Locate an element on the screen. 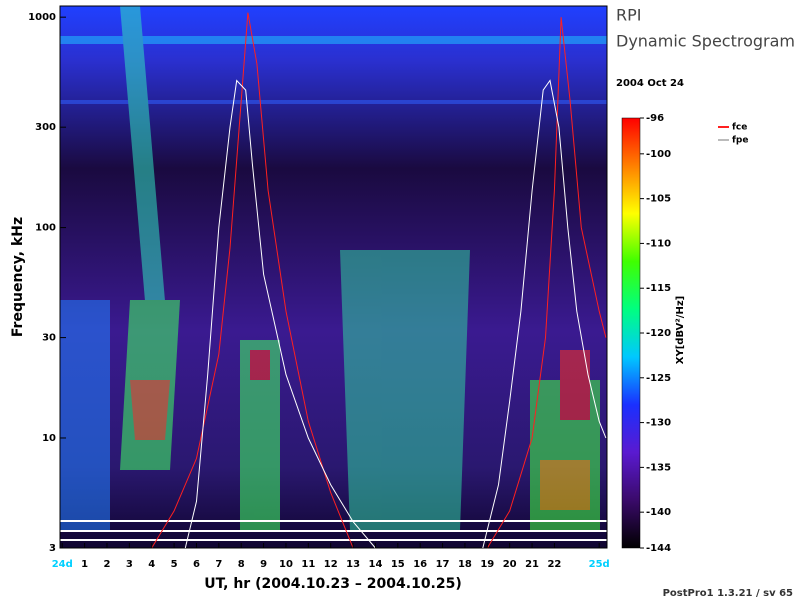 The image size is (800, 600). x-tick-label: 11 is located at coordinates (308, 564).